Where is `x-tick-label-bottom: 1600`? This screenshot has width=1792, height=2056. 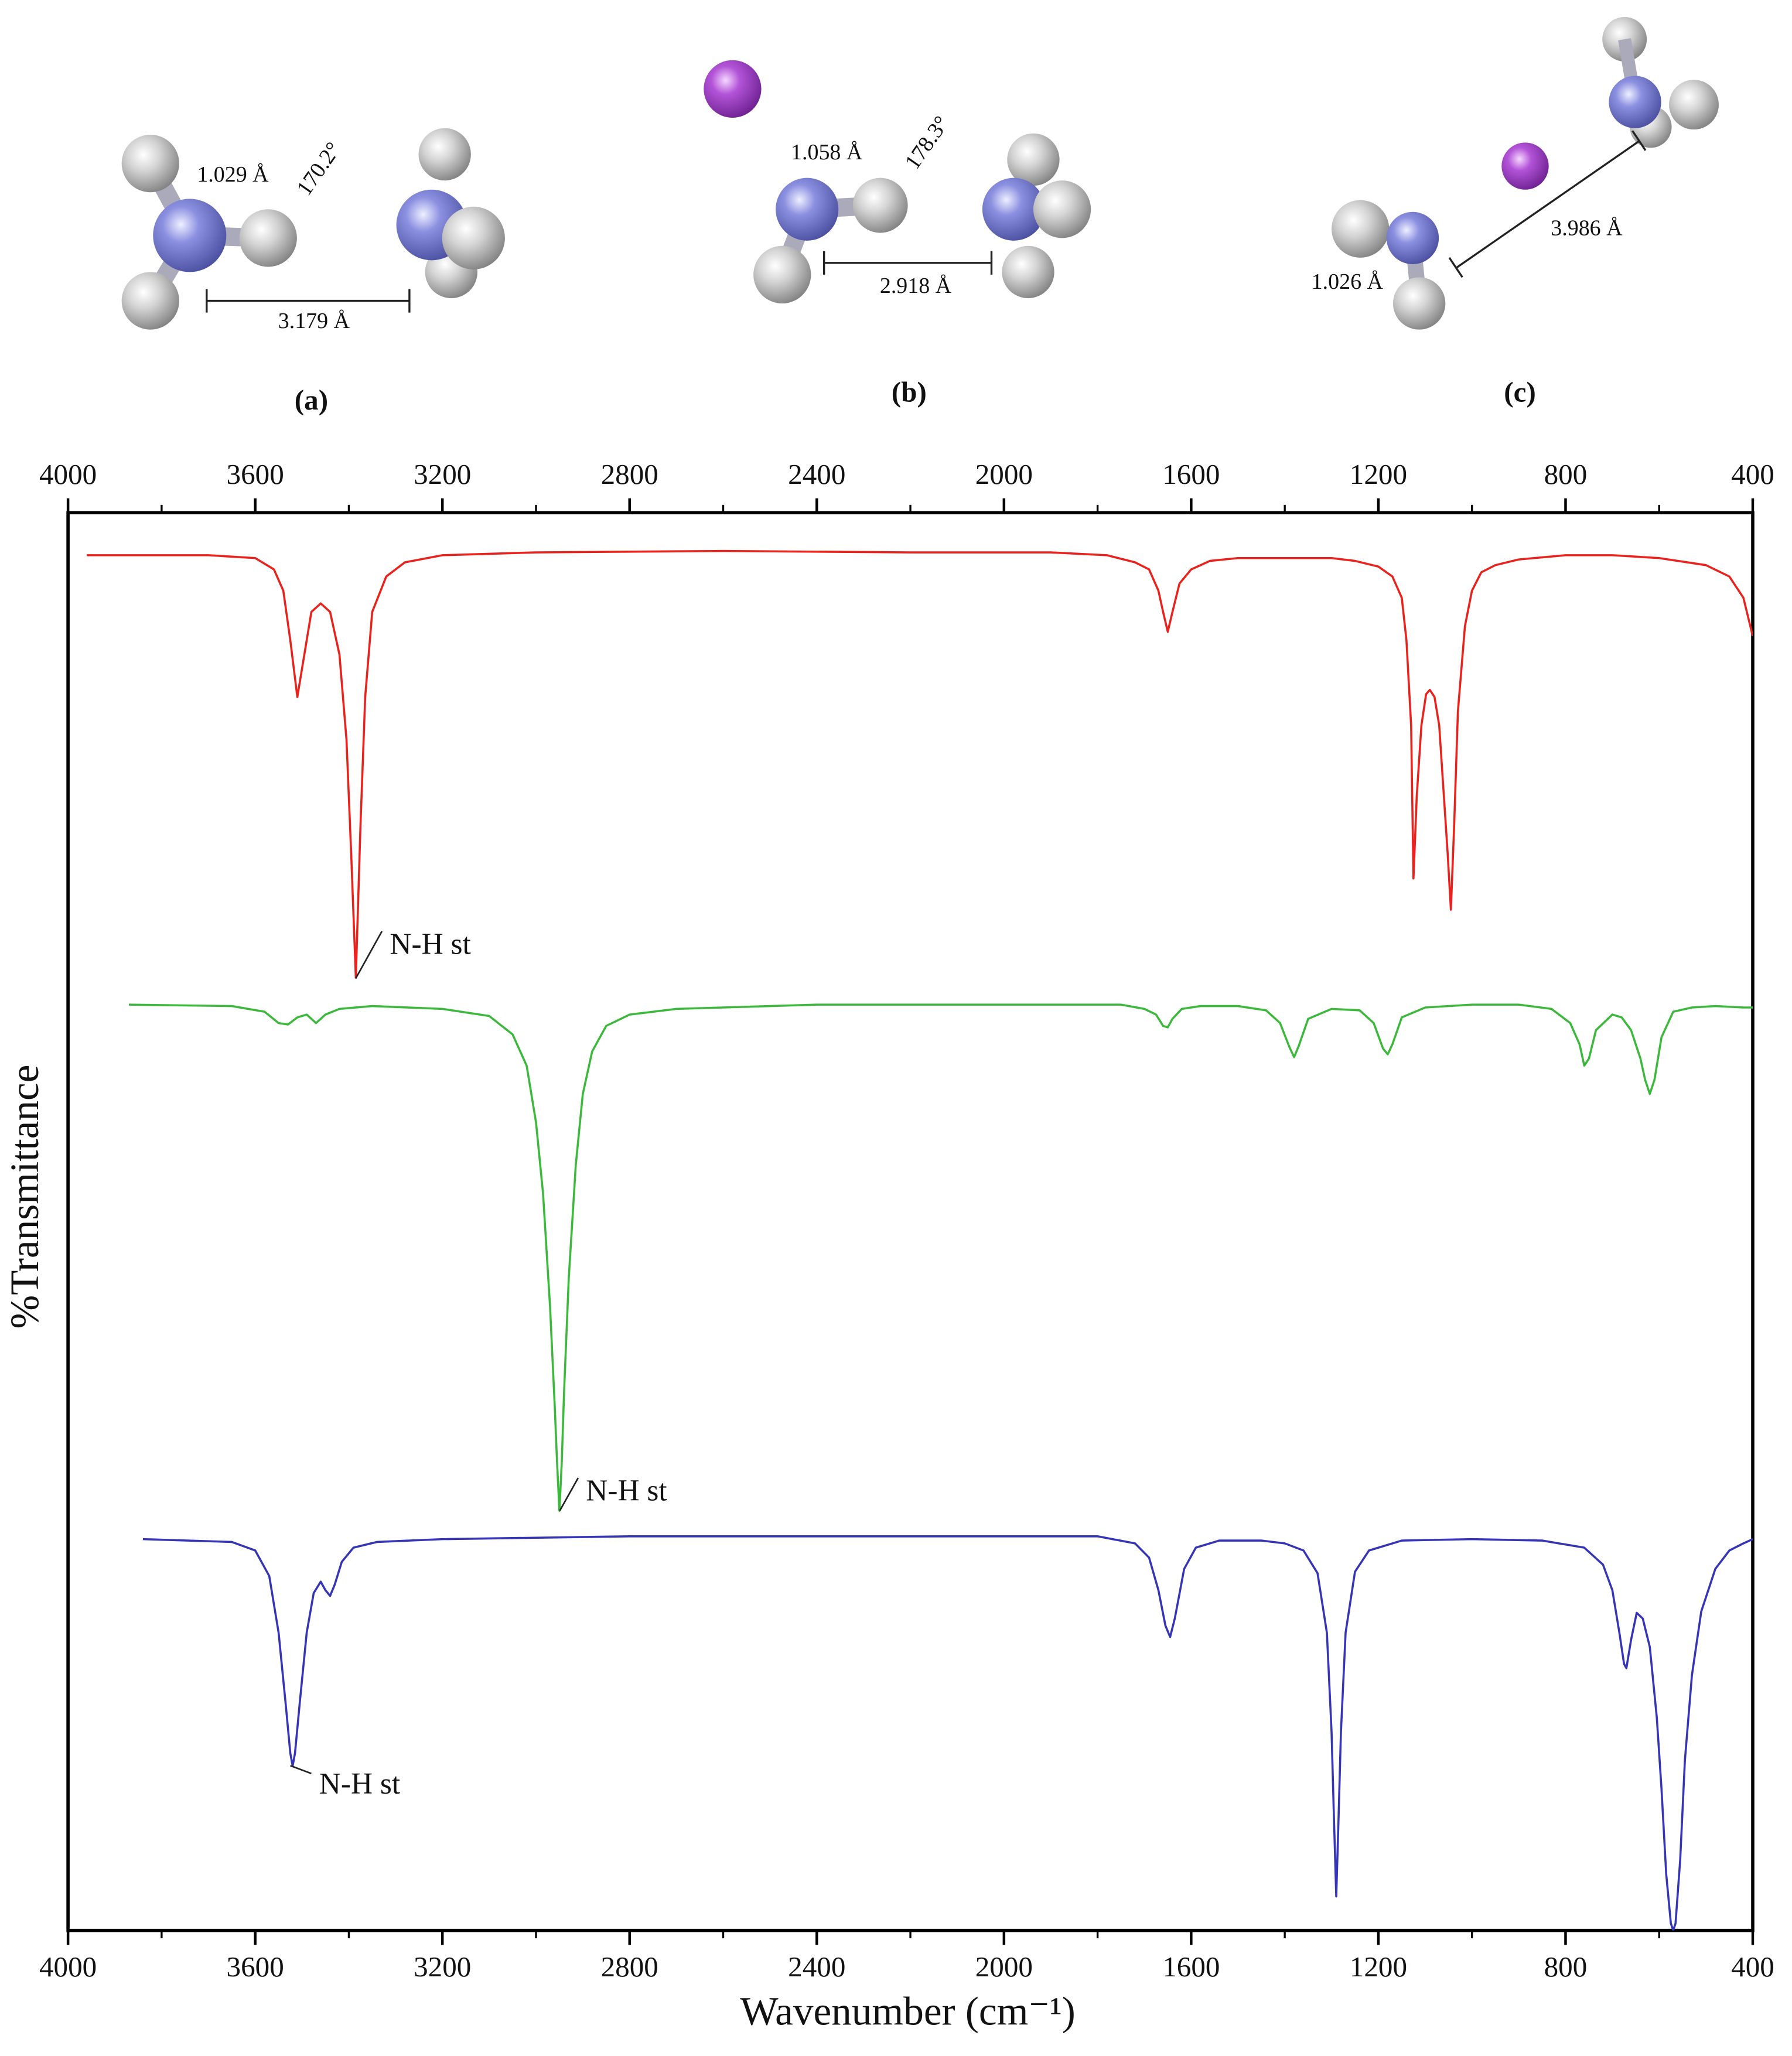
x-tick-label-bottom: 1600 is located at coordinates (1191, 1967).